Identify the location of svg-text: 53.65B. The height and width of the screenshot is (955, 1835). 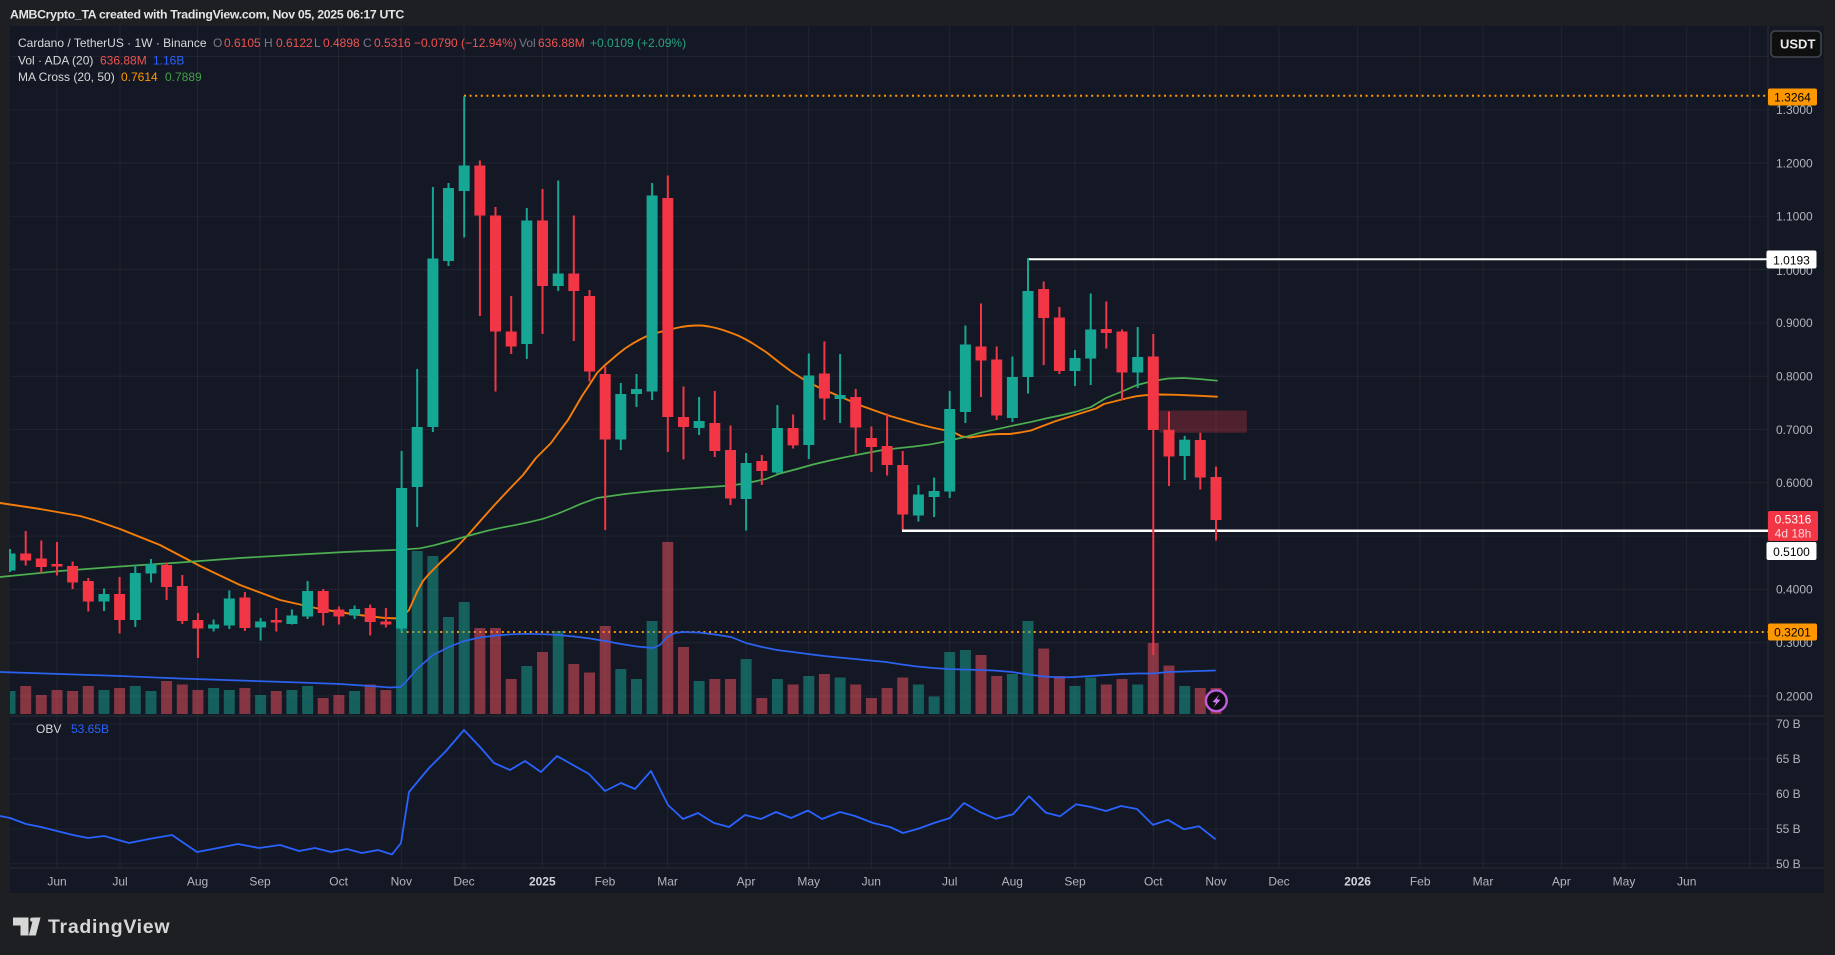
(90, 729).